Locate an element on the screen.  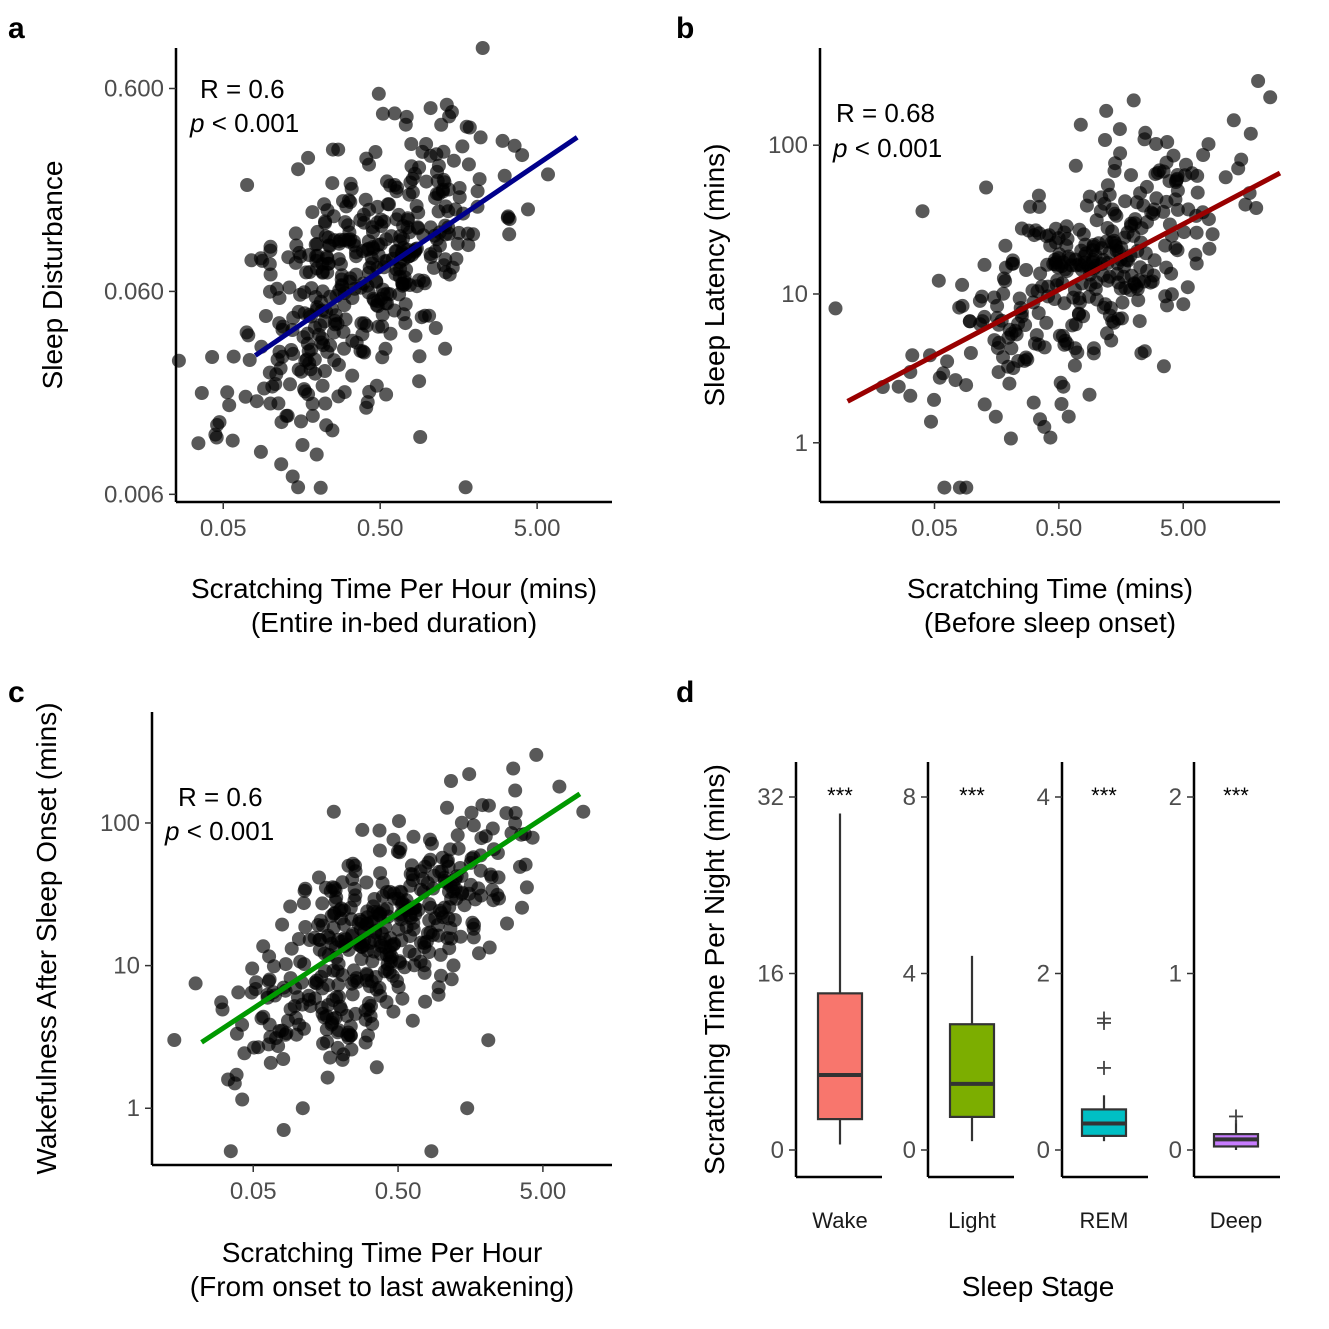
p-value-text: < 0.001 is located at coordinates (894, 148).